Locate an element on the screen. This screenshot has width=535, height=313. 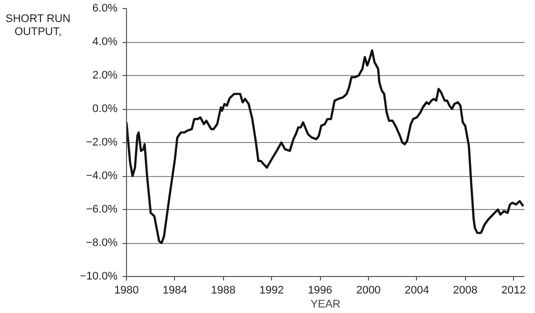
x-tick-label: 1980 is located at coordinates (126, 290).